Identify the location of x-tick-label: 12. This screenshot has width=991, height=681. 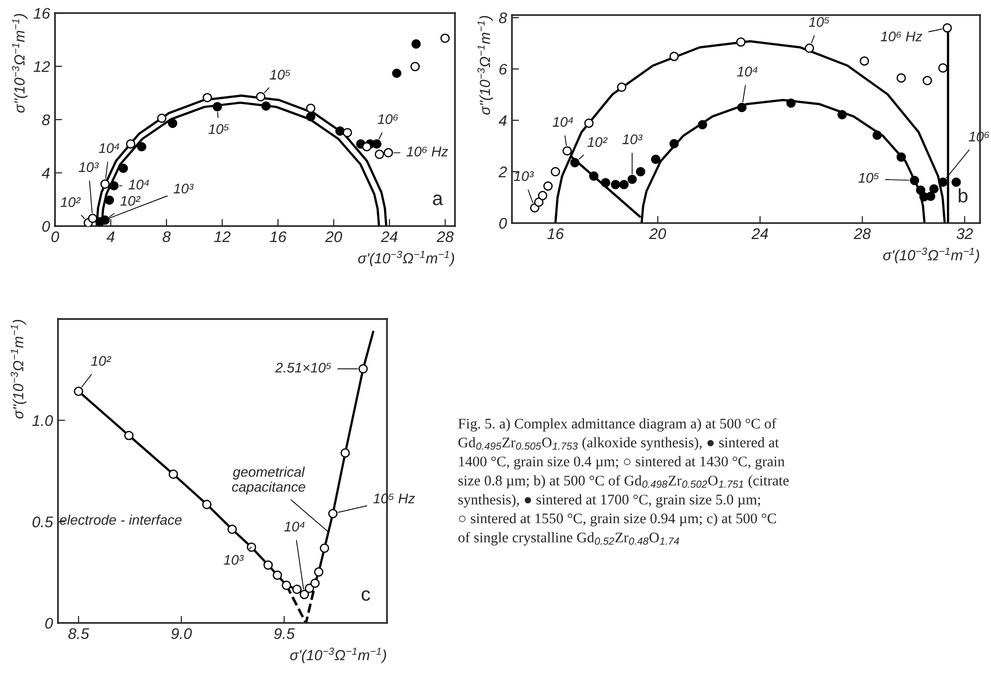
(222, 236).